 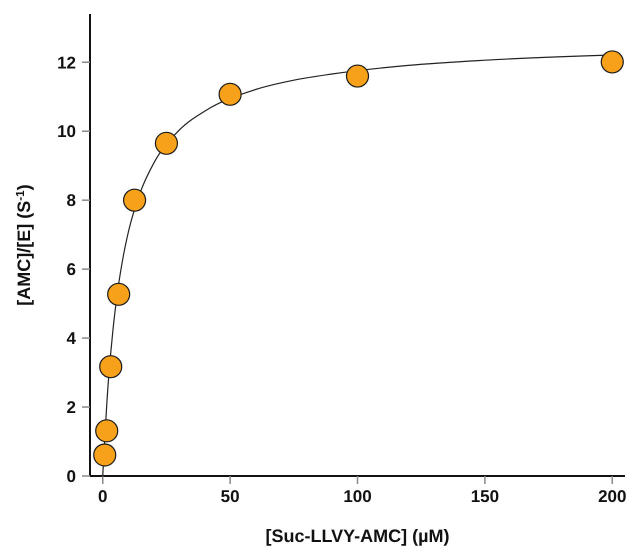 What do you see at coordinates (103, 496) in the screenshot?
I see `x-tick-label: 0` at bounding box center [103, 496].